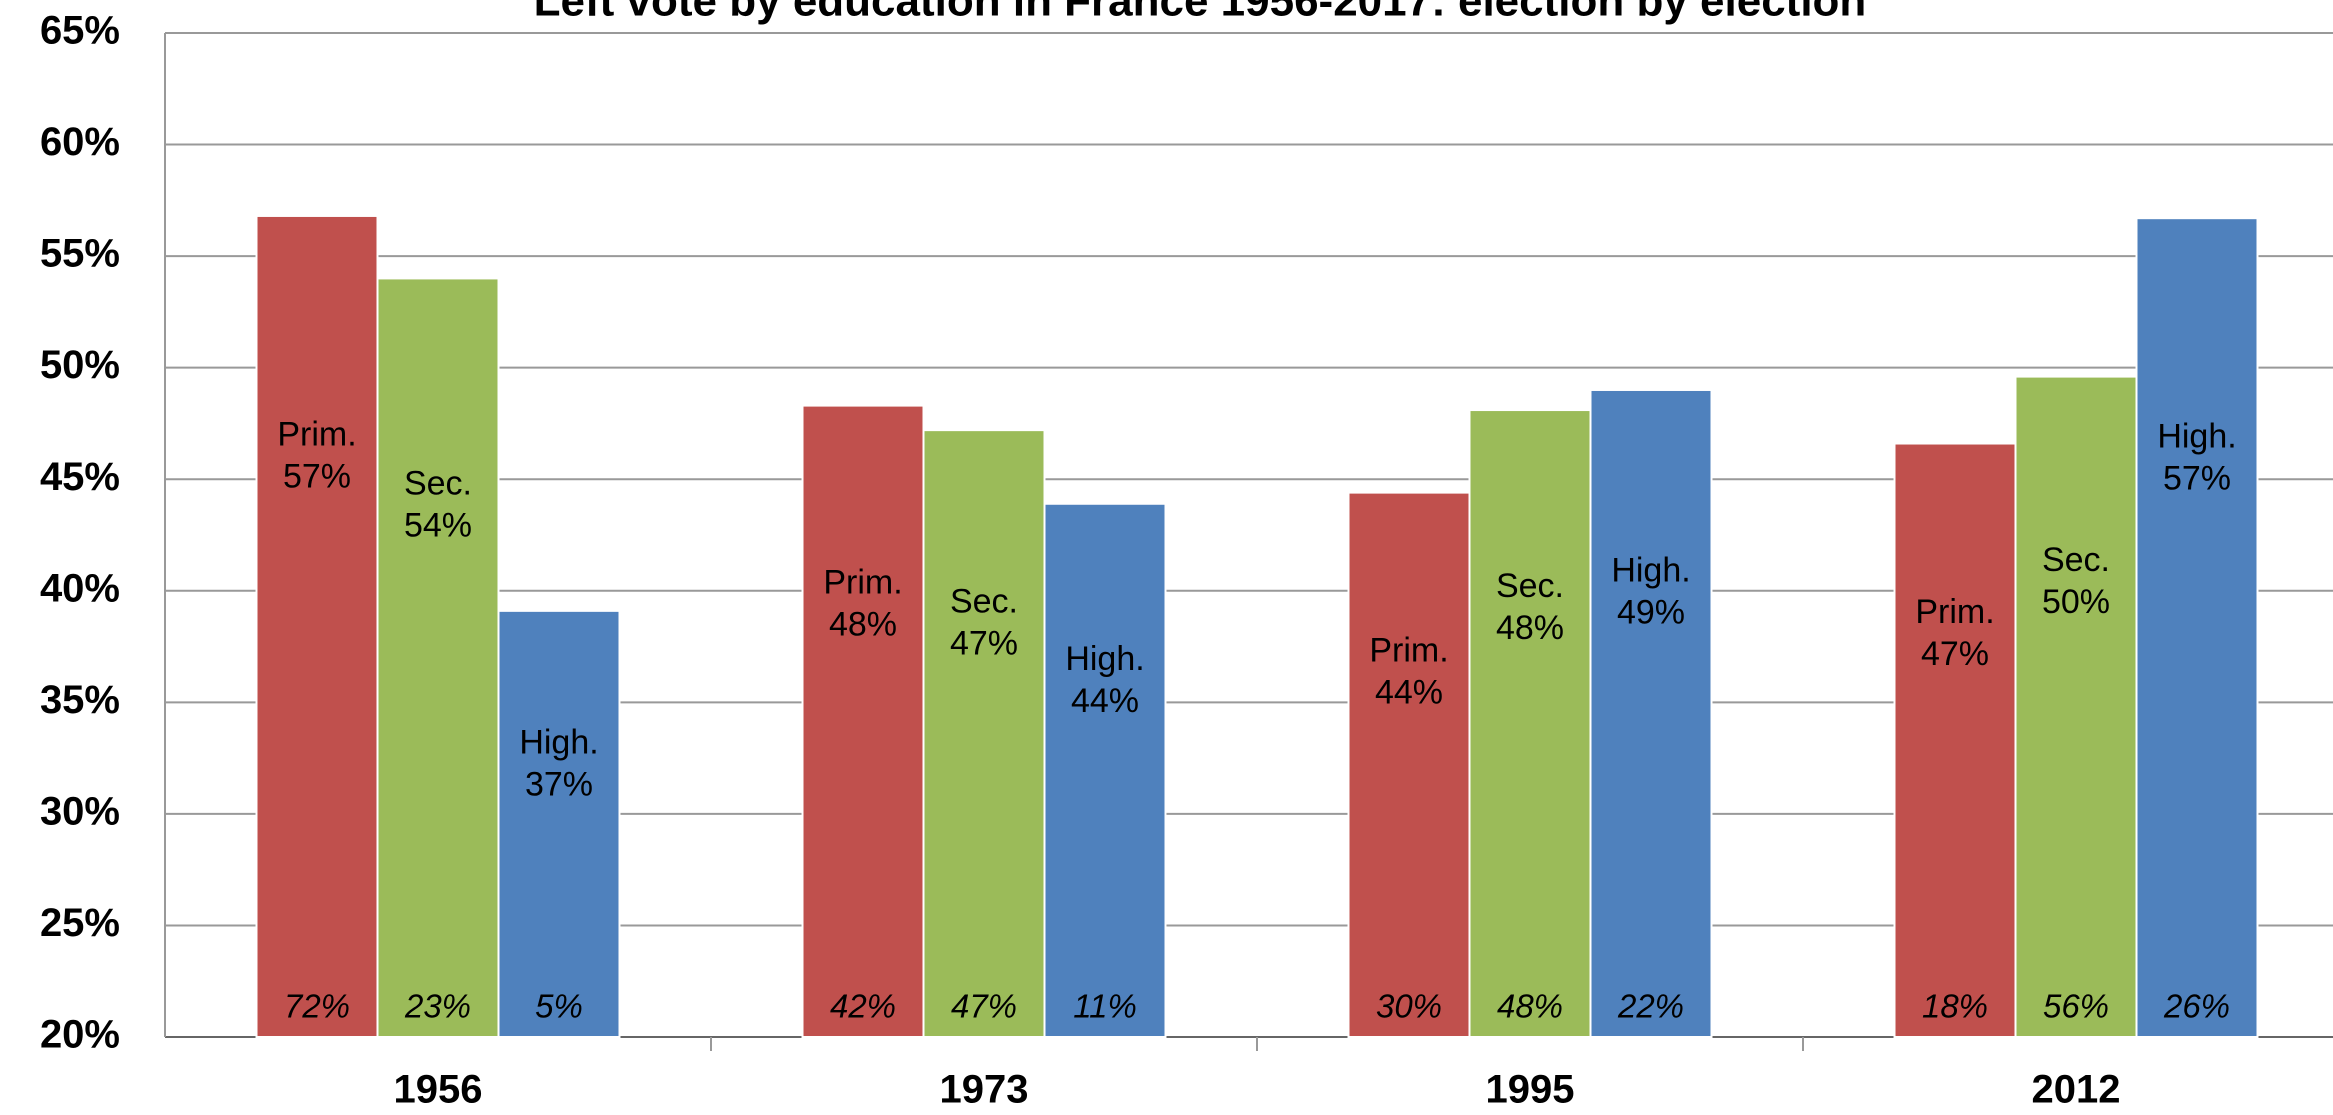 The image size is (2333, 1115). What do you see at coordinates (559, 1006) in the screenshot?
I see `share-label: 5%` at bounding box center [559, 1006].